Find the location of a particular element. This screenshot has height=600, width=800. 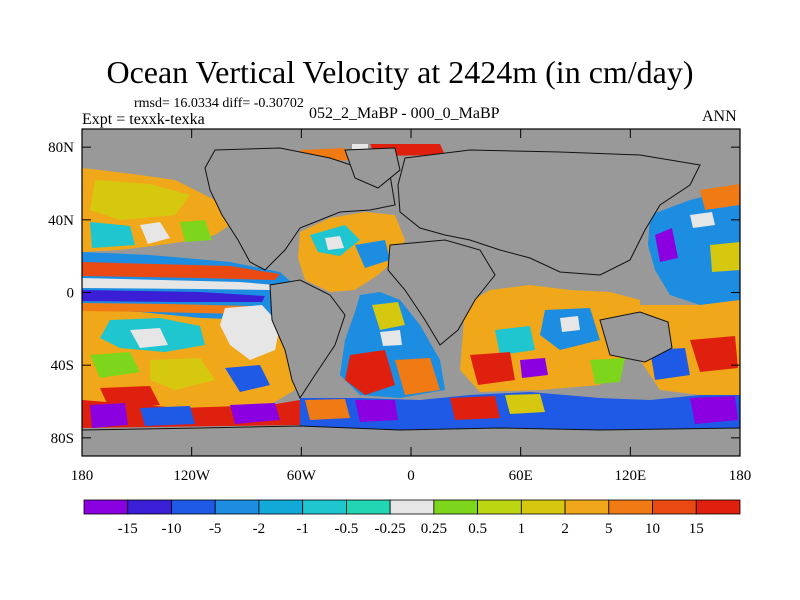

colorbar: -15 -10 -5 -2 -1 -0.5 -0.25 0.25 0.5 1 2 5 10 15 is located at coordinates (412, 518).